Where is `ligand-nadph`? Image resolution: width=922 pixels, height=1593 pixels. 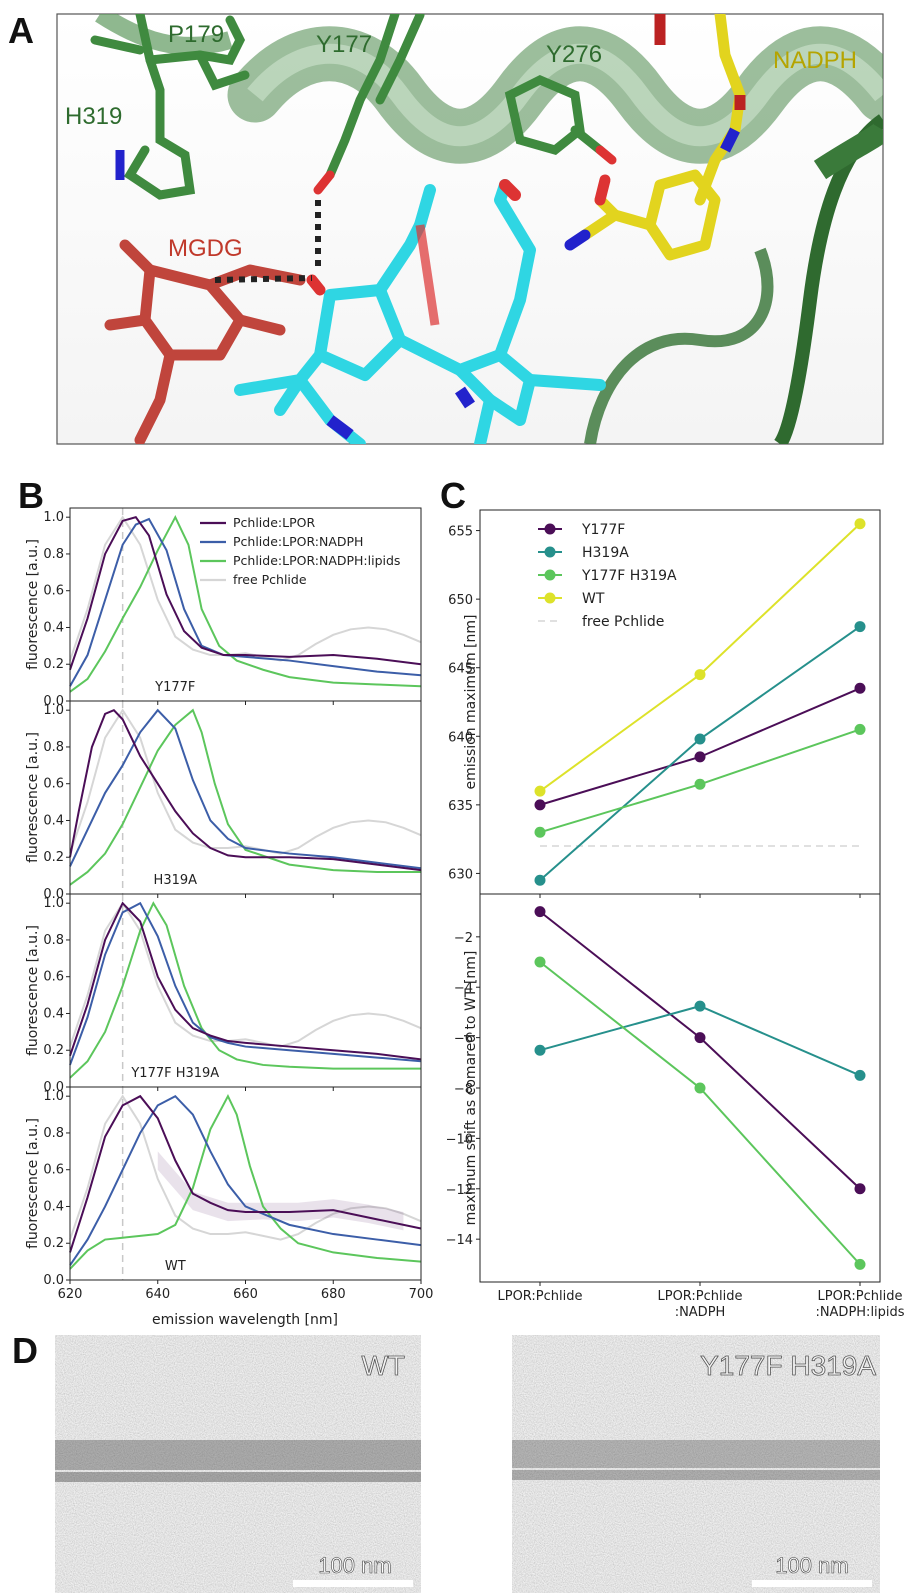 ligand-nadph is located at coordinates (662, 137).